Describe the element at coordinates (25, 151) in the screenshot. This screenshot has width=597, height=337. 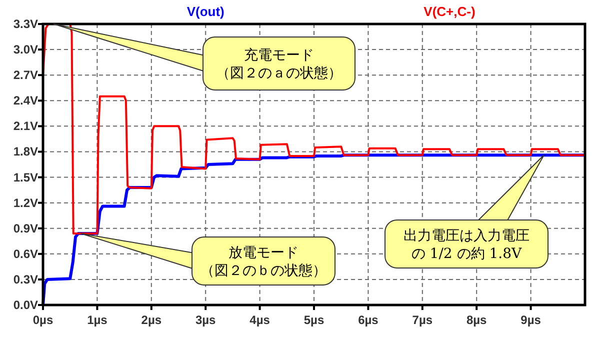
I see `y-tick-label: 1.8V` at that location.